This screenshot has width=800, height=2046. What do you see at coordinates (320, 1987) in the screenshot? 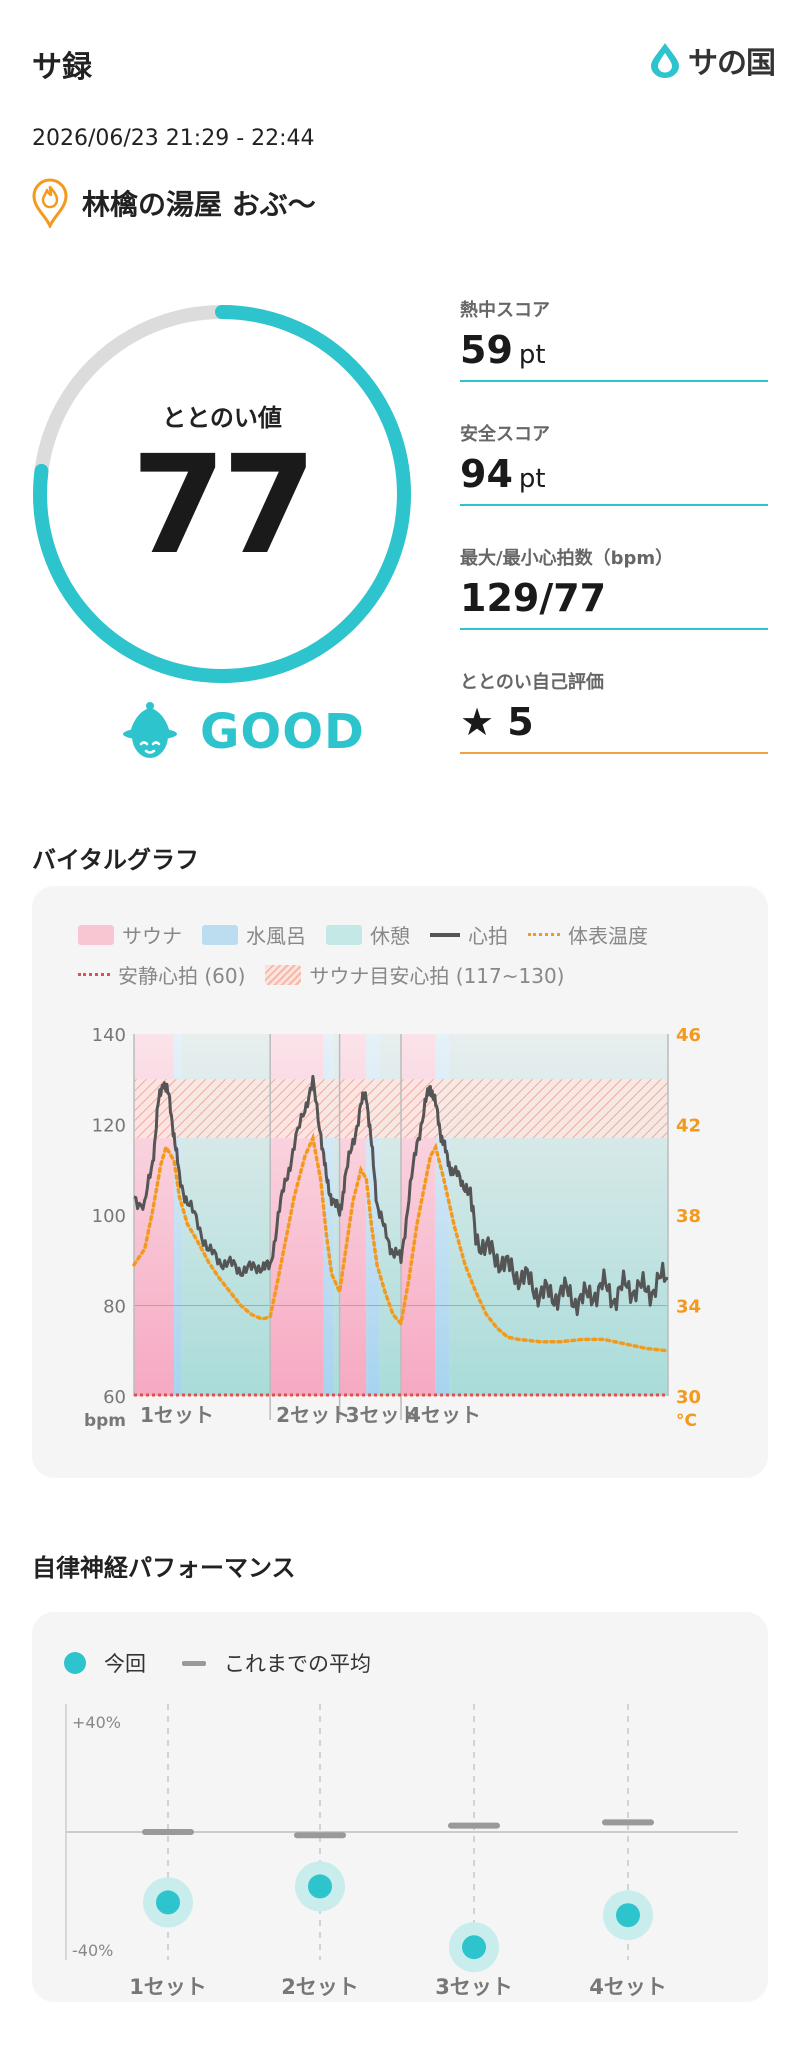
I see `x-tick-label: 2セット` at bounding box center [320, 1987].